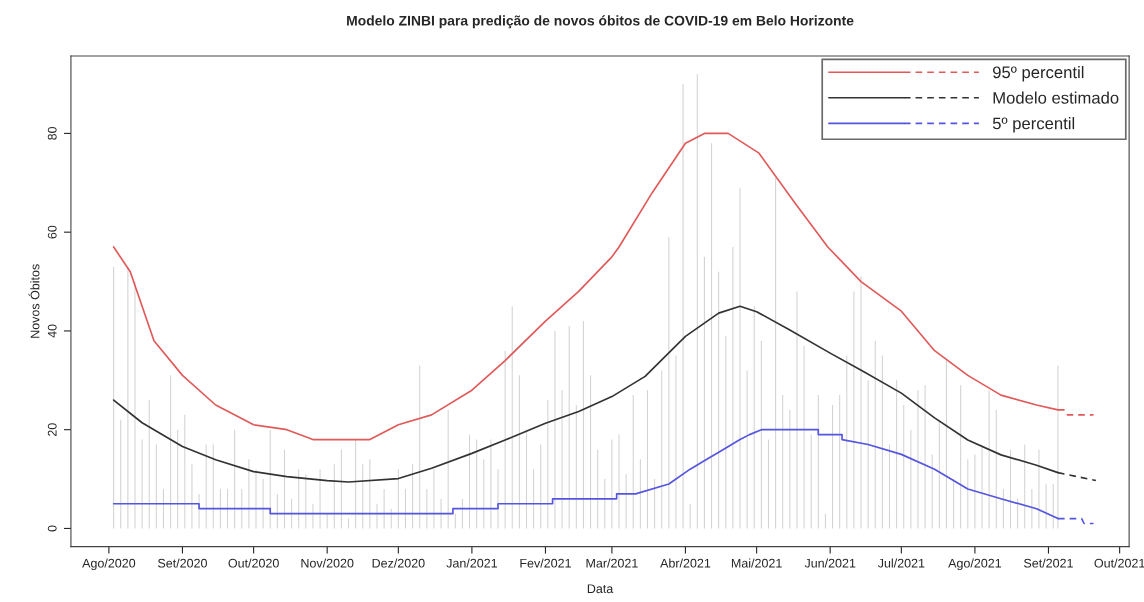 The height and width of the screenshot is (602, 1144). What do you see at coordinates (182, 563) in the screenshot?
I see `x-tick-label: Set/2020` at bounding box center [182, 563].